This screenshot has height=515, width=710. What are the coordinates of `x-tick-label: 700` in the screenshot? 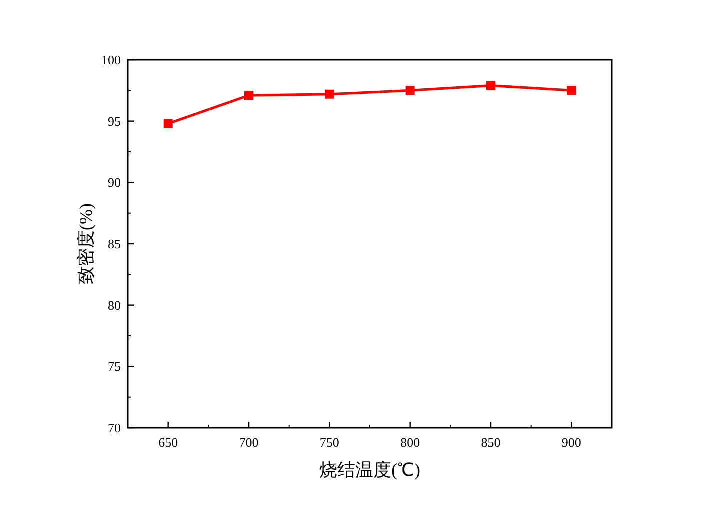 It's located at (249, 442).